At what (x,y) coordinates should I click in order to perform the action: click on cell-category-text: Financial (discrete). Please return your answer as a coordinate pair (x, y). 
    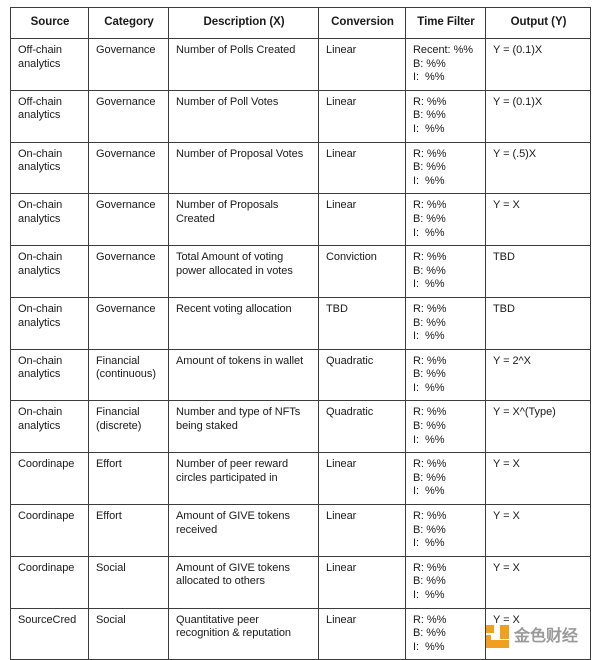
    Looking at the image, I should click on (119, 419).